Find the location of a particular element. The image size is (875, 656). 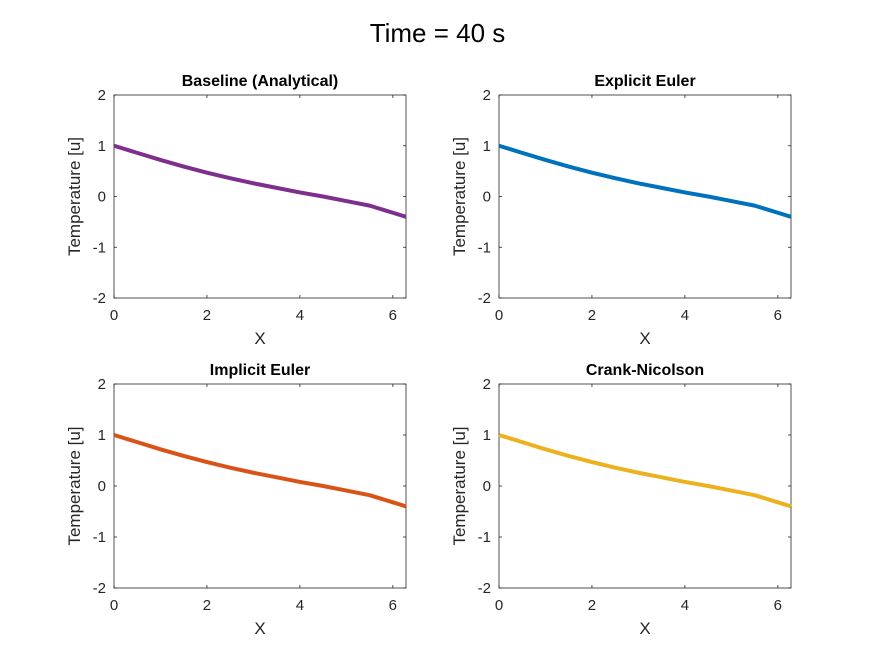

subplot-title: Baseline (Analytical) is located at coordinates (260, 81).